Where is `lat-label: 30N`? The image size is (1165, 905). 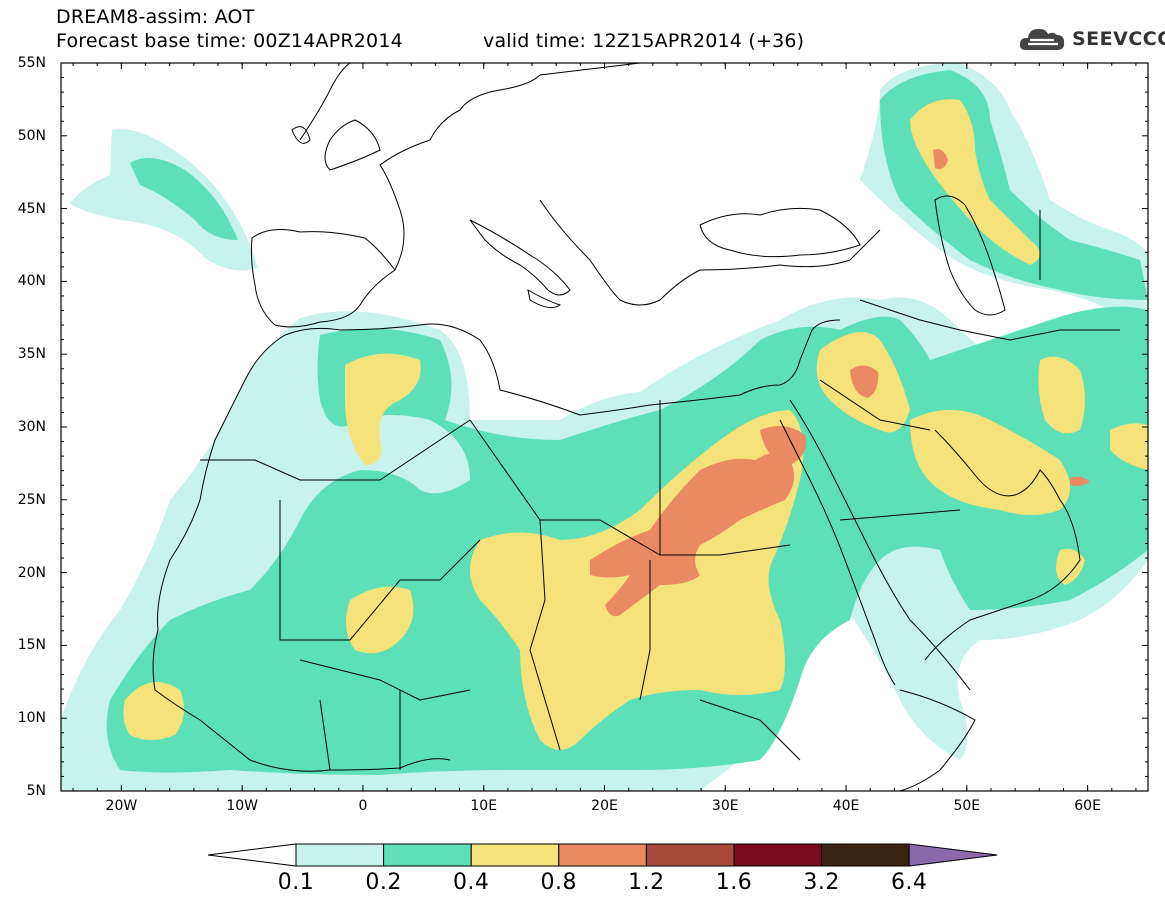
lat-label: 30N is located at coordinates (31, 427).